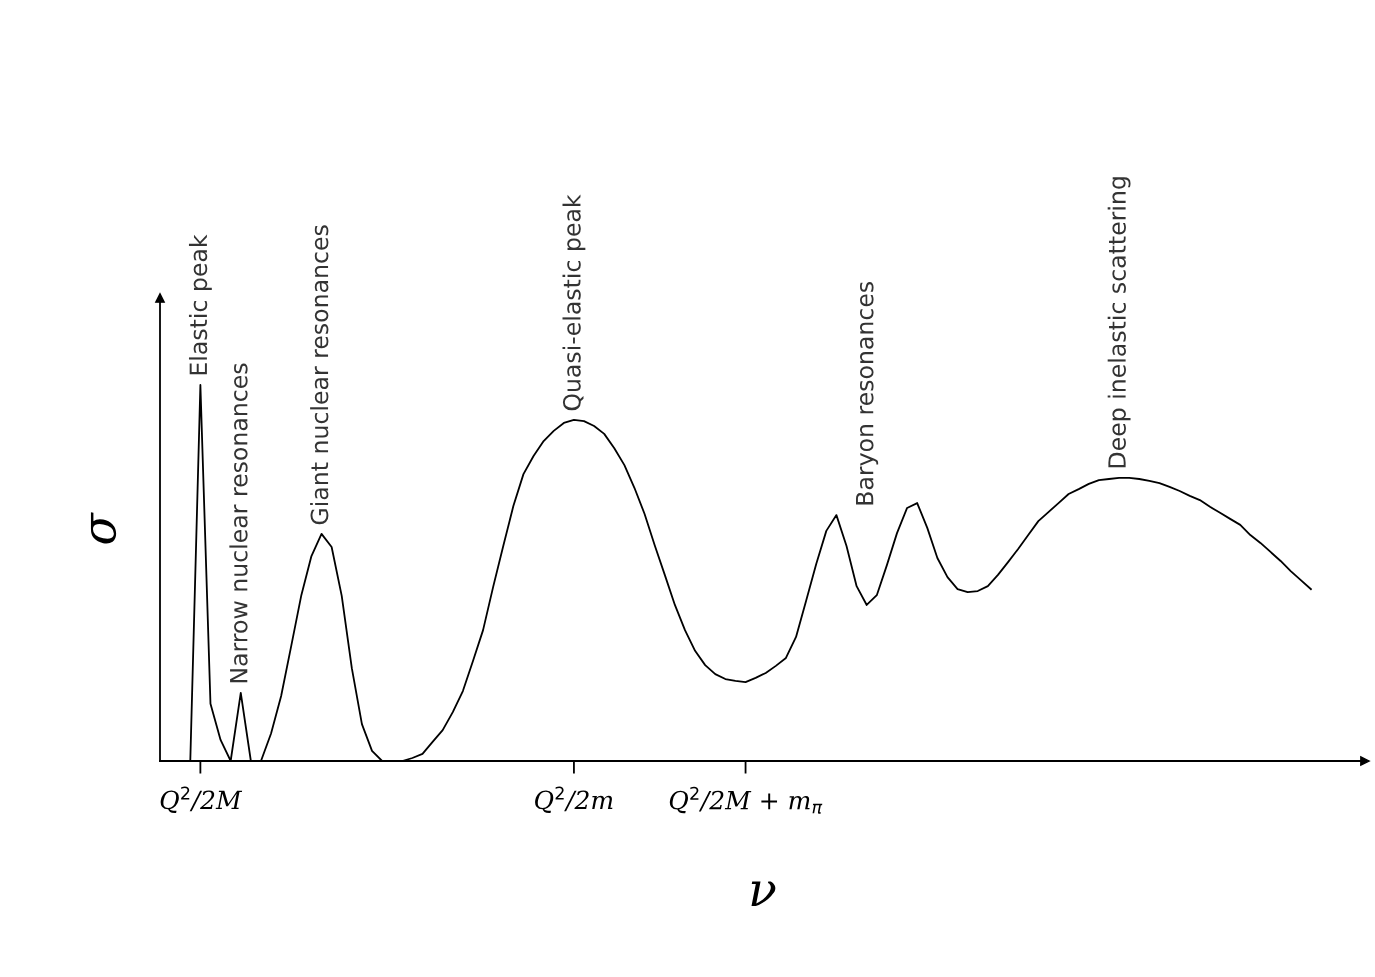 This screenshot has width=1375, height=977. What do you see at coordinates (103, 528) in the screenshot?
I see `y-axis-title: σ` at bounding box center [103, 528].